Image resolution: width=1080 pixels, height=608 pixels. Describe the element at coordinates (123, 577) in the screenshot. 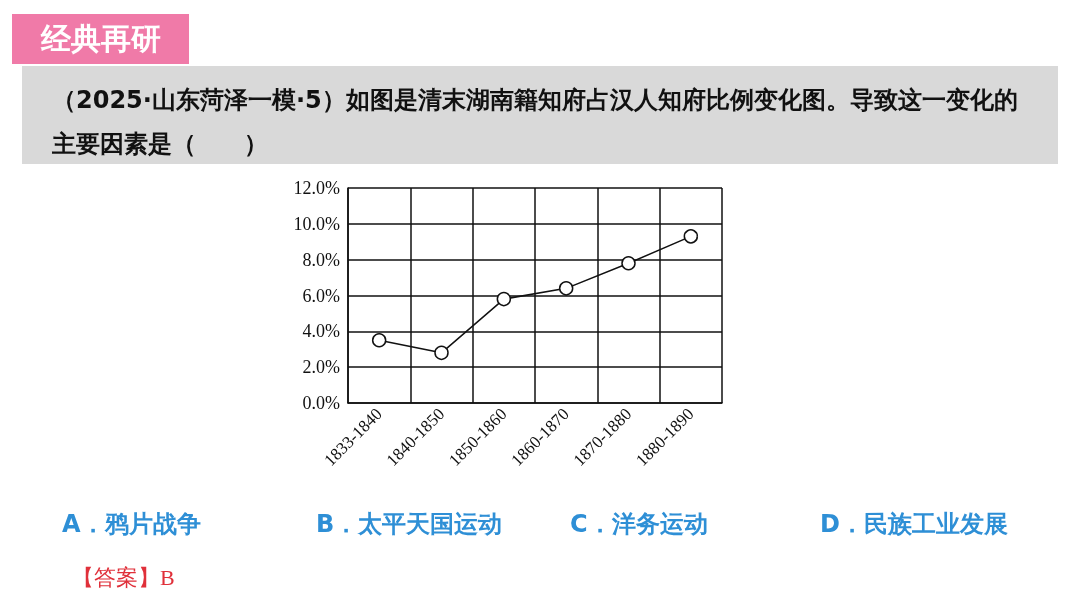

I see `text: 【答案】B` at that location.